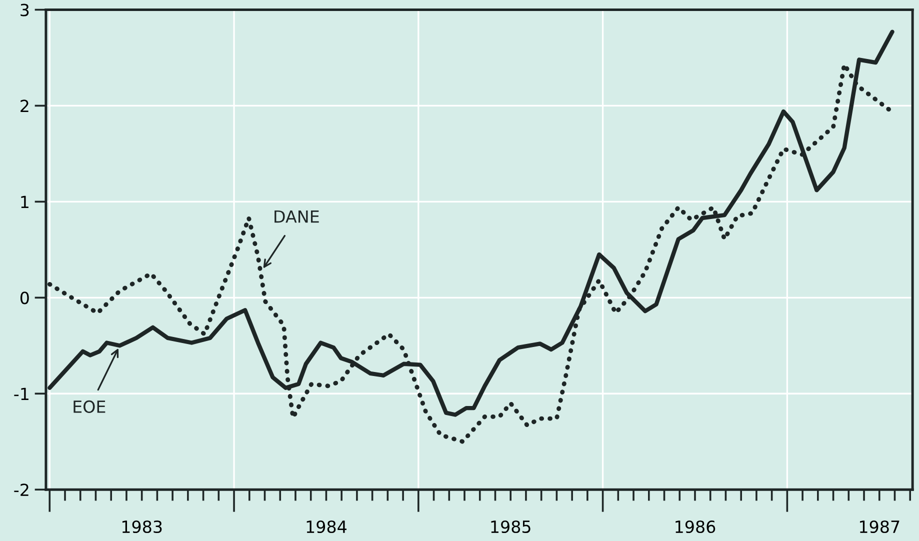 This screenshot has width=919, height=541. What do you see at coordinates (296, 216) in the screenshot?
I see `annotation: DANE` at bounding box center [296, 216].